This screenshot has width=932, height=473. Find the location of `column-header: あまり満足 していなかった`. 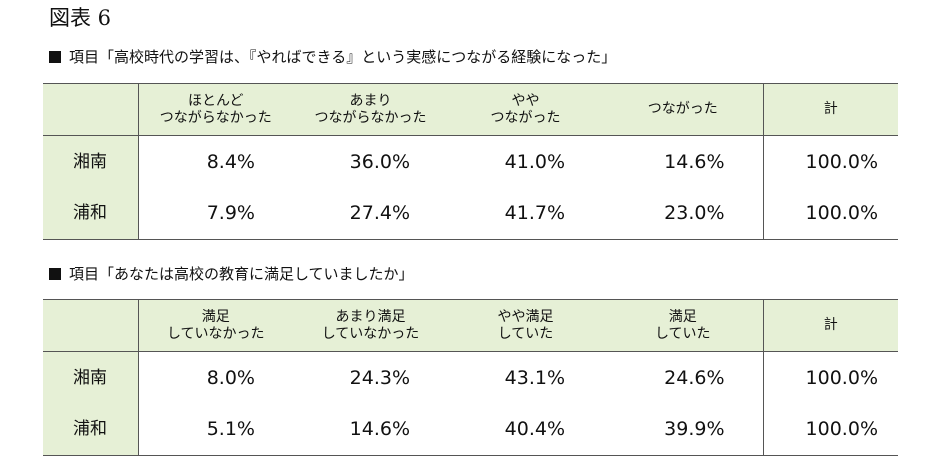

column-header: あまり満足 していなかった is located at coordinates (370, 325).